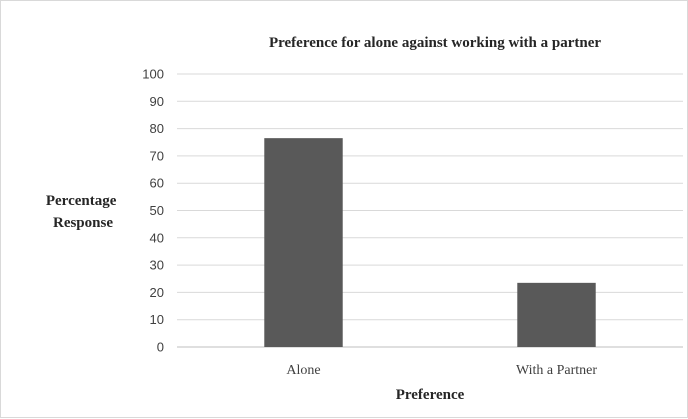 The height and width of the screenshot is (419, 688). Describe the element at coordinates (83, 223) in the screenshot. I see `y-axis-title-line-2: Response` at that location.